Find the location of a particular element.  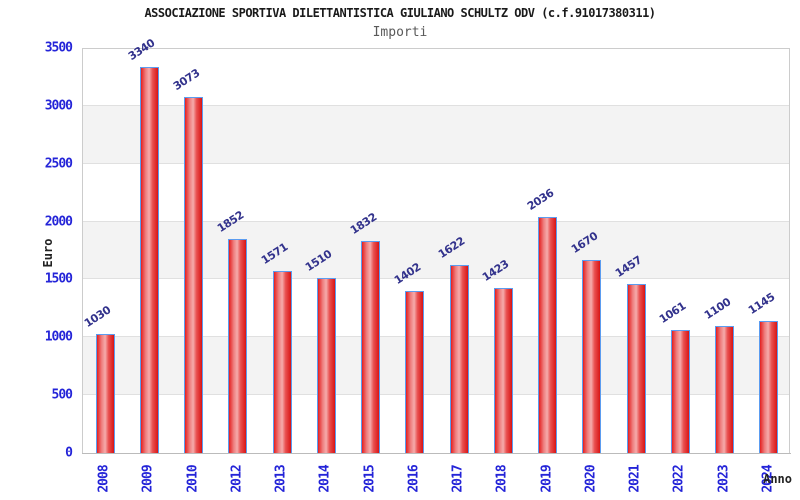

bar-2008 is located at coordinates (105, 393).